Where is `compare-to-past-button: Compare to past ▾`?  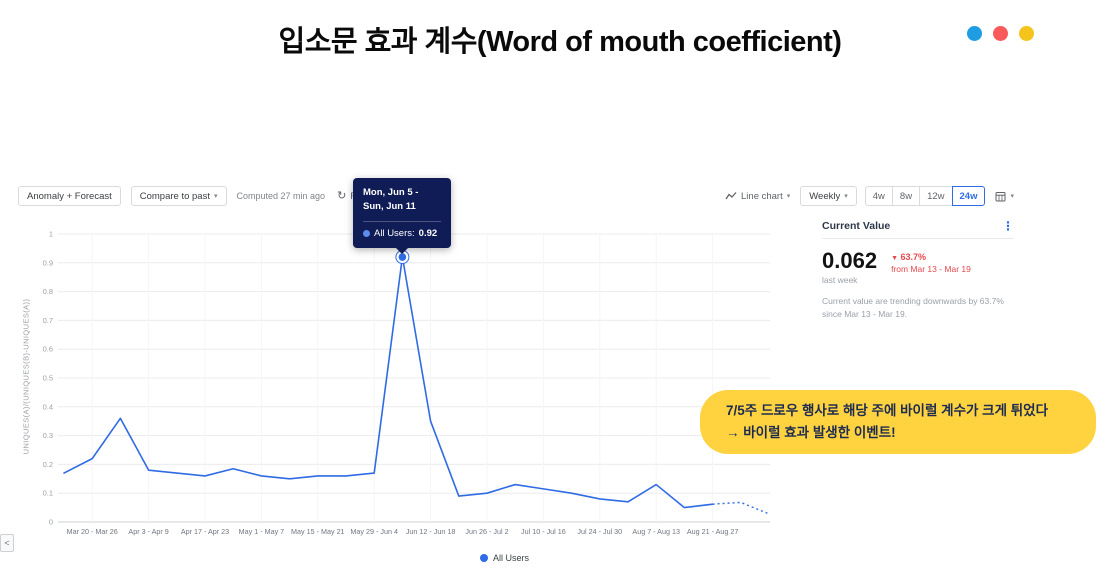
compare-to-past-button: Compare to past ▾ is located at coordinates (178, 196).